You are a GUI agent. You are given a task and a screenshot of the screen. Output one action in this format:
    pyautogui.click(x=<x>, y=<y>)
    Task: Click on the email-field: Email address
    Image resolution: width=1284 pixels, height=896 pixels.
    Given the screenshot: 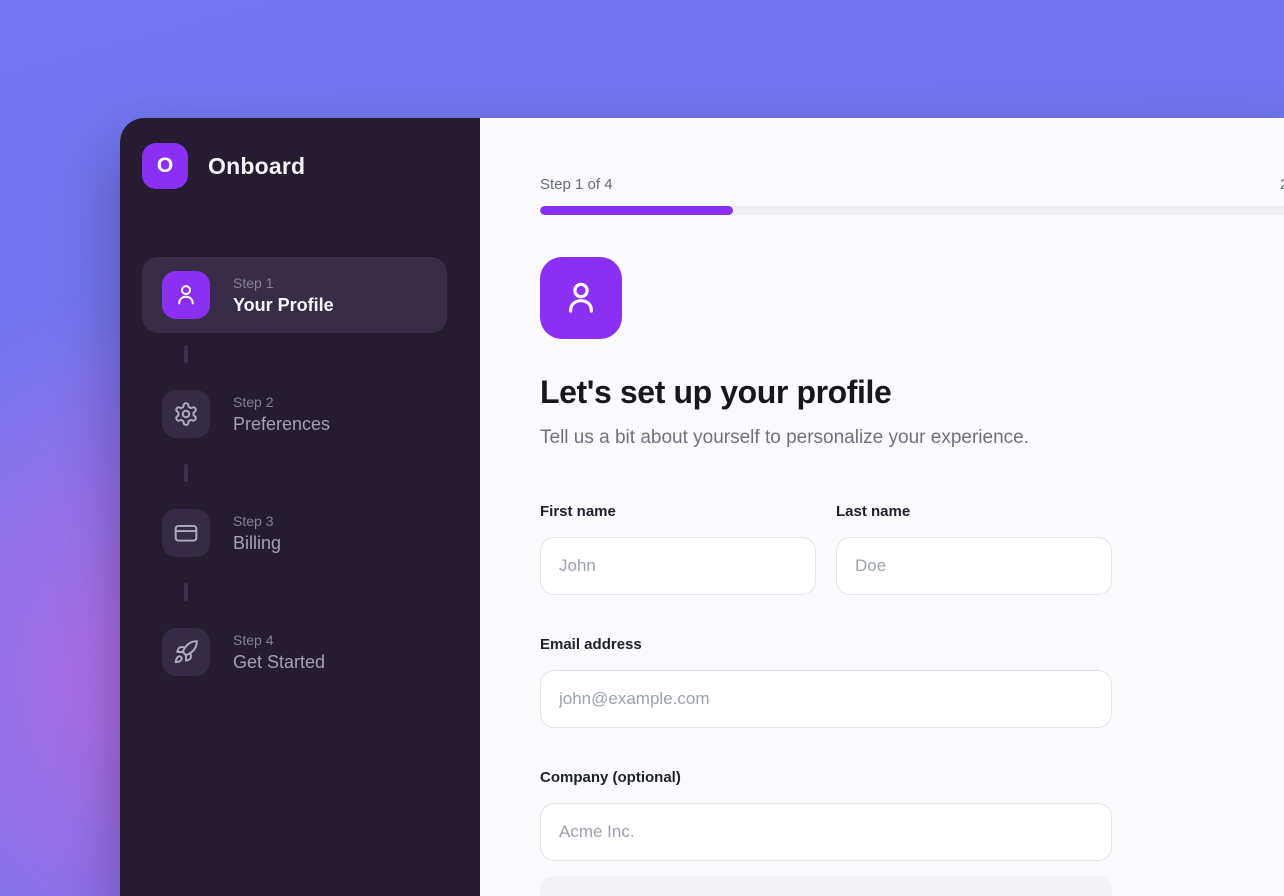 What is the action you would take?
    pyautogui.click(x=826, y=682)
    